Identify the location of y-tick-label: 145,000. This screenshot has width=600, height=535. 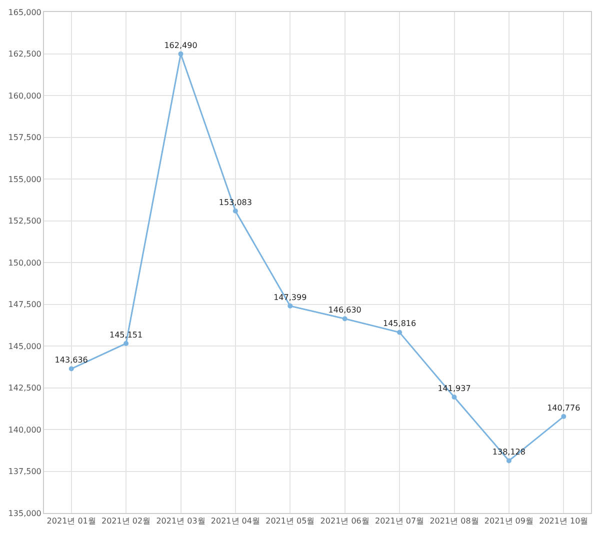
(25, 346).